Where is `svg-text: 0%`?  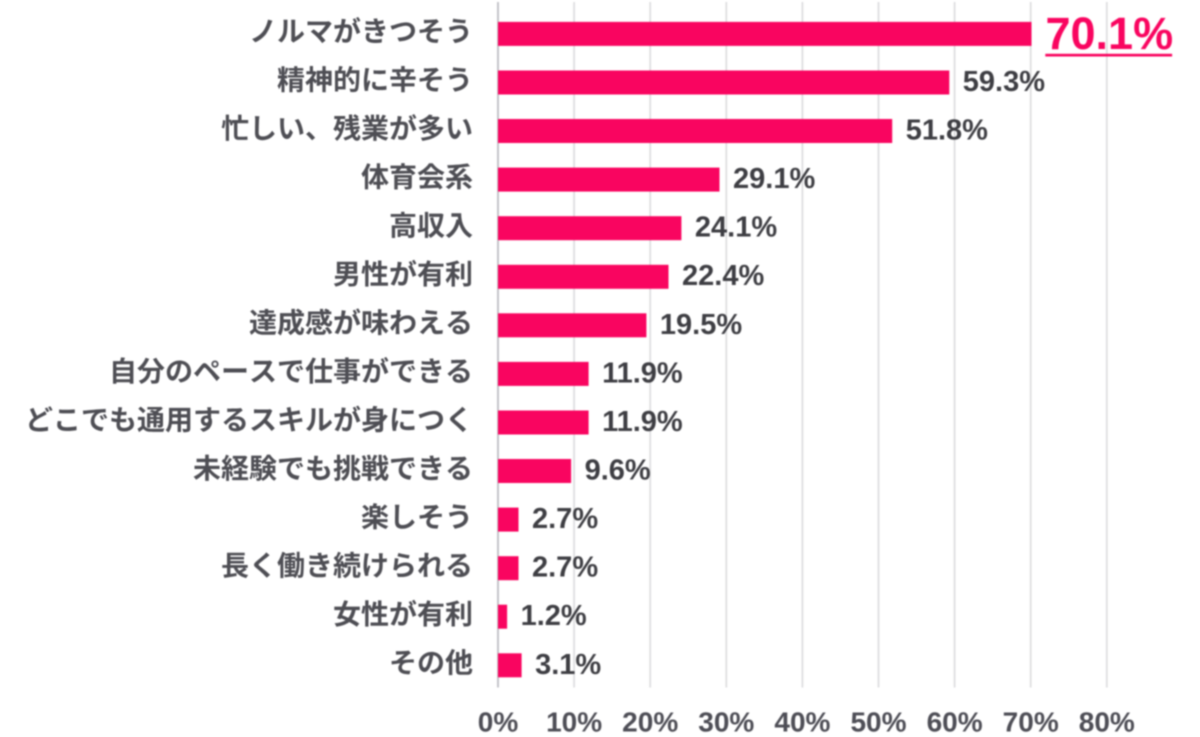
svg-text: 0% is located at coordinates (498, 722).